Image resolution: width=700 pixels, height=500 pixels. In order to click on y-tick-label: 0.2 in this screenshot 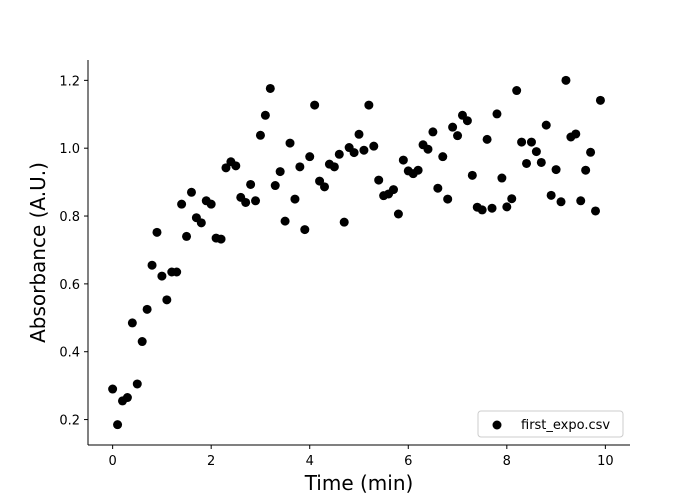, I will do `click(69, 421)`.